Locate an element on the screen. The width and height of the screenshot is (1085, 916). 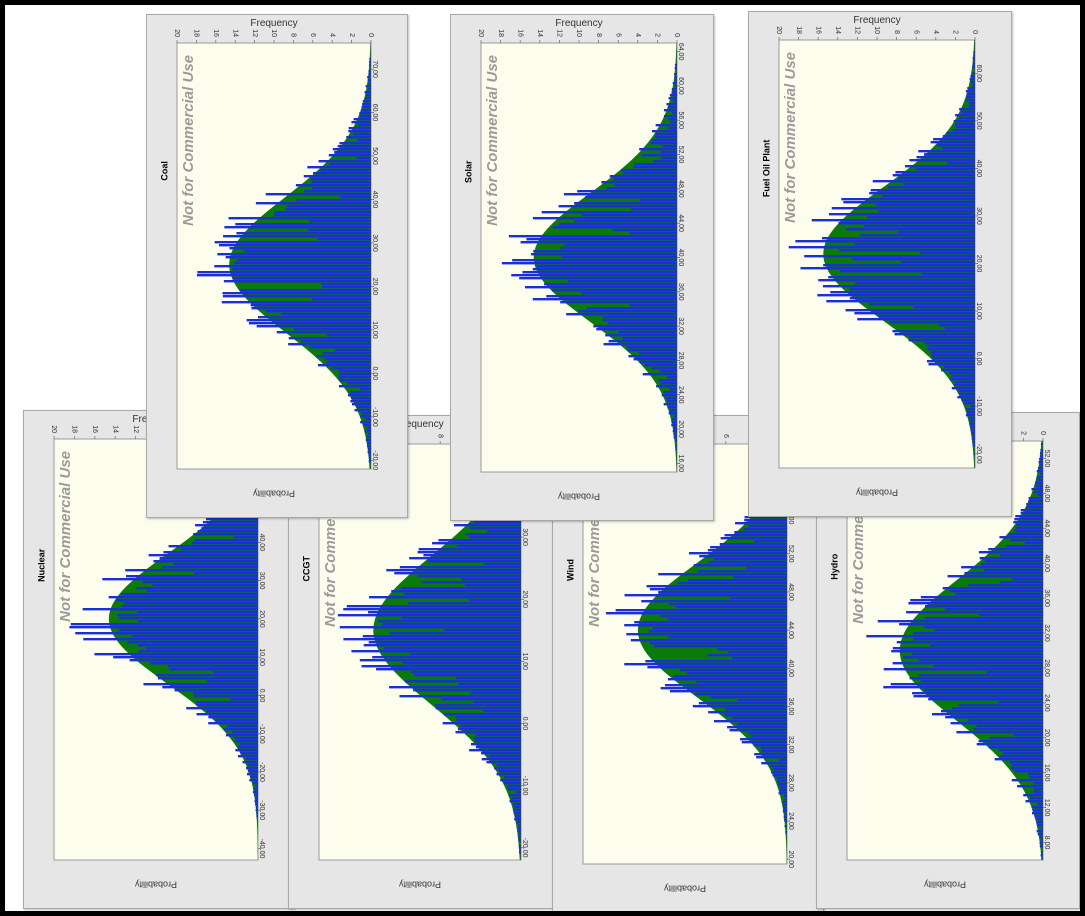
frequency-tick-label: 14 is located at coordinates (114, 429).